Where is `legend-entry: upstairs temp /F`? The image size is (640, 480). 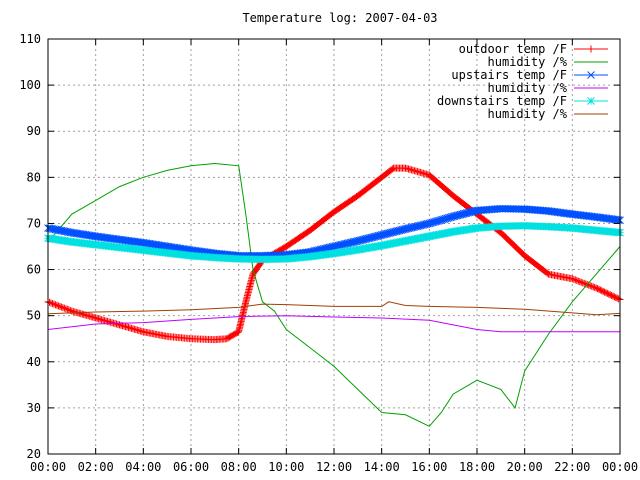 legend-entry: upstairs temp /F is located at coordinates (529, 75).